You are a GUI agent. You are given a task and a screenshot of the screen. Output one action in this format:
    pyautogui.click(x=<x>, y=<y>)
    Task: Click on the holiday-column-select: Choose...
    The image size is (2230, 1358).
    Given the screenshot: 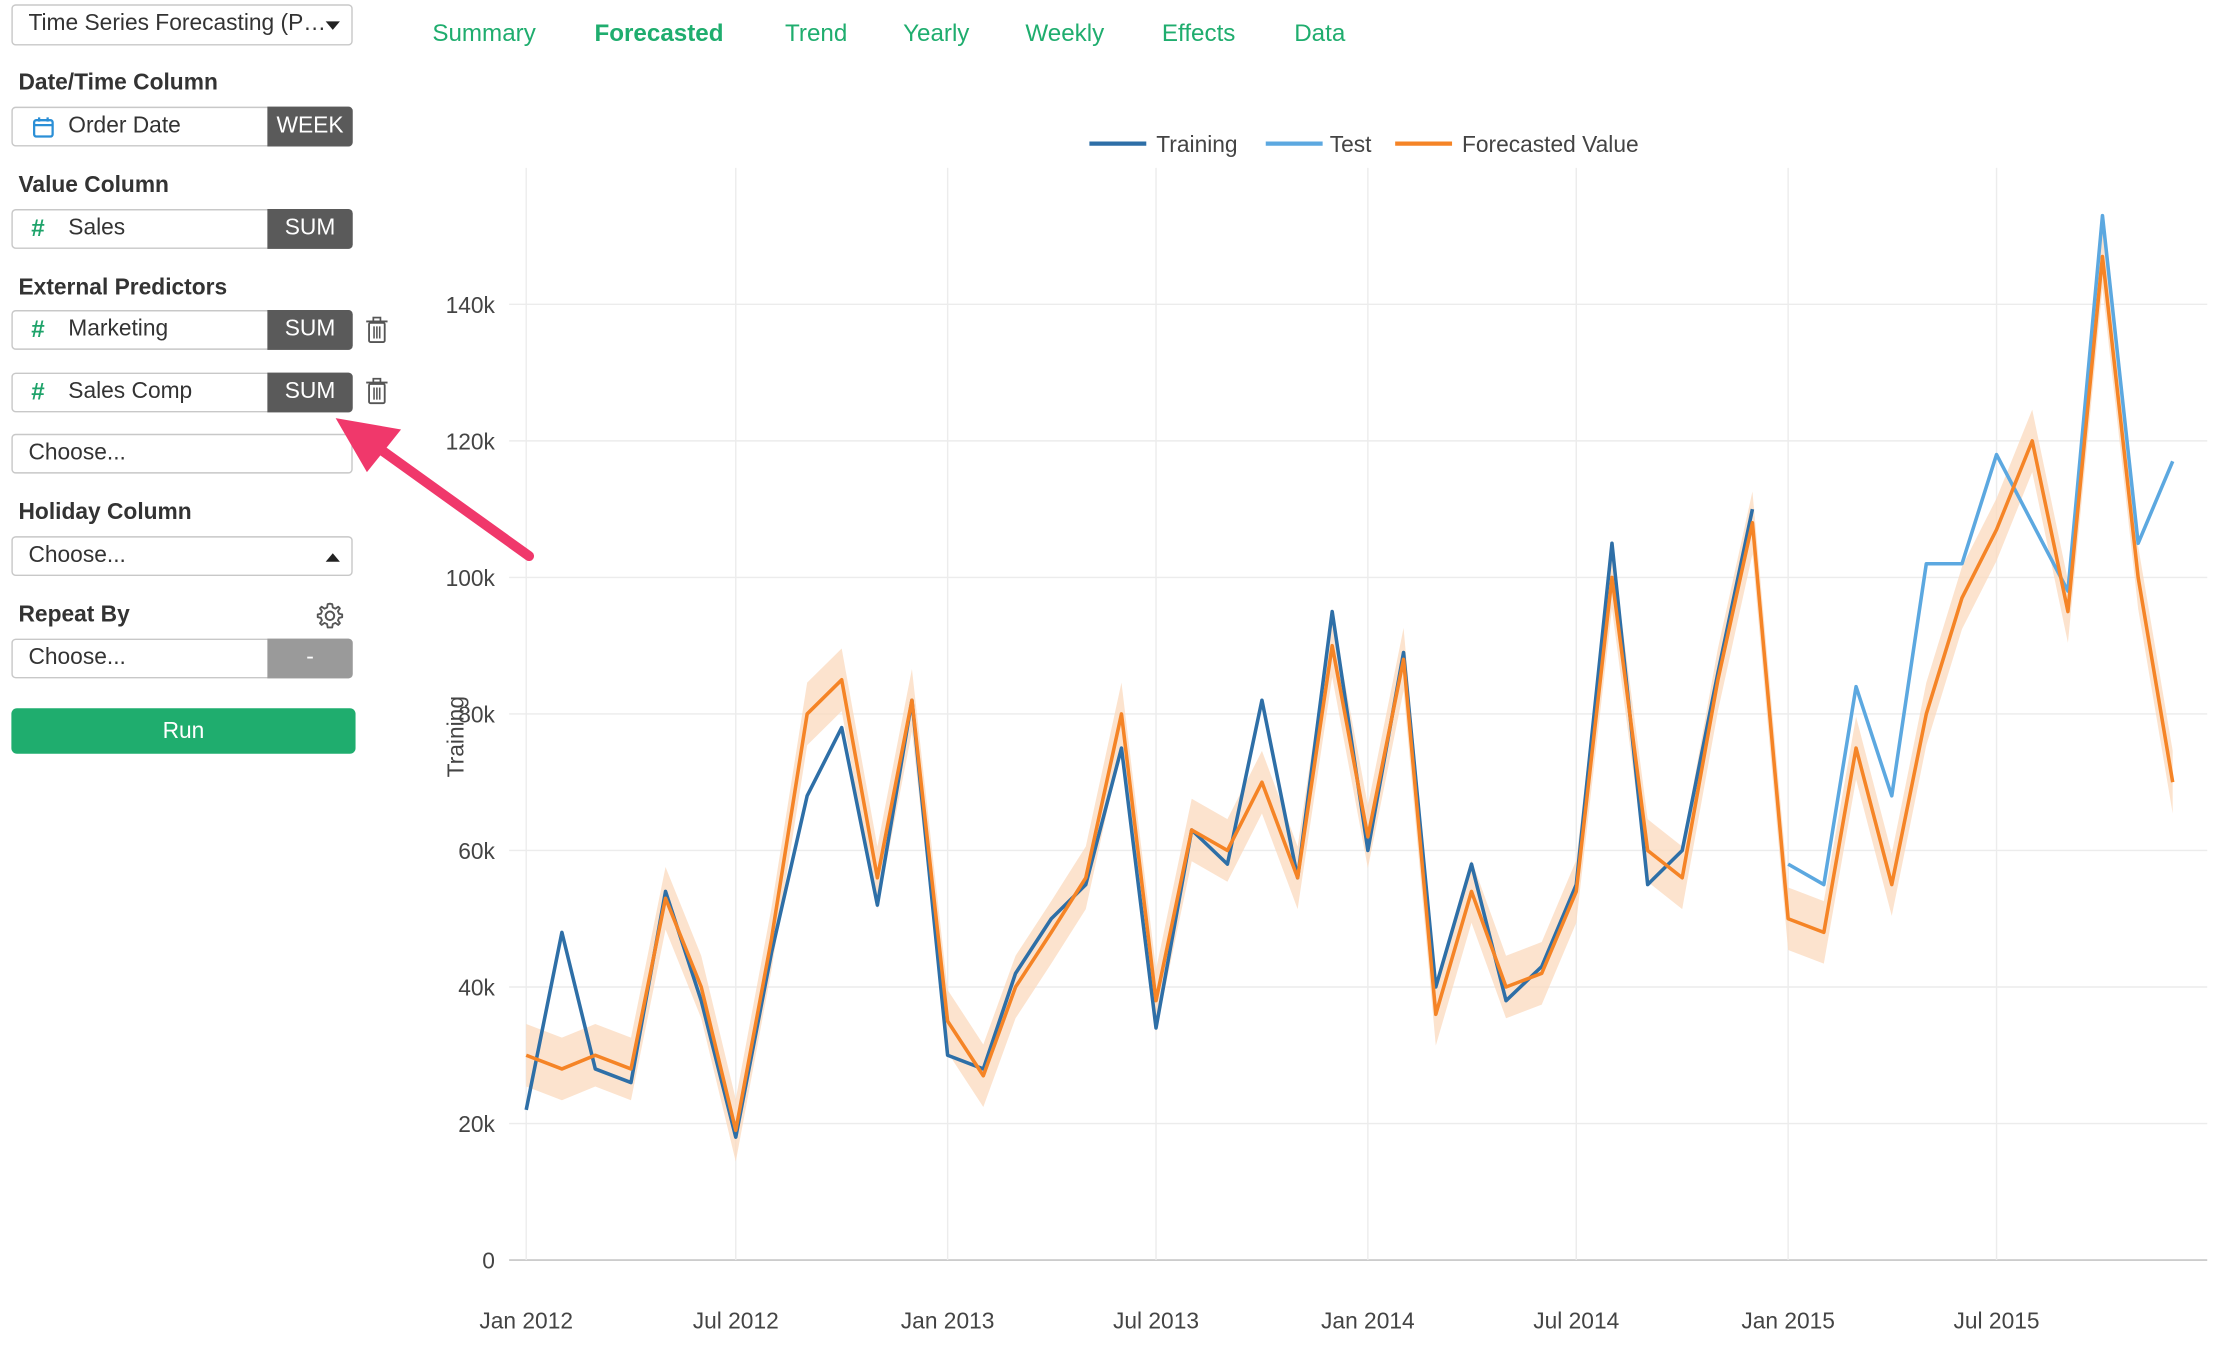 What is the action you would take?
    pyautogui.click(x=182, y=556)
    